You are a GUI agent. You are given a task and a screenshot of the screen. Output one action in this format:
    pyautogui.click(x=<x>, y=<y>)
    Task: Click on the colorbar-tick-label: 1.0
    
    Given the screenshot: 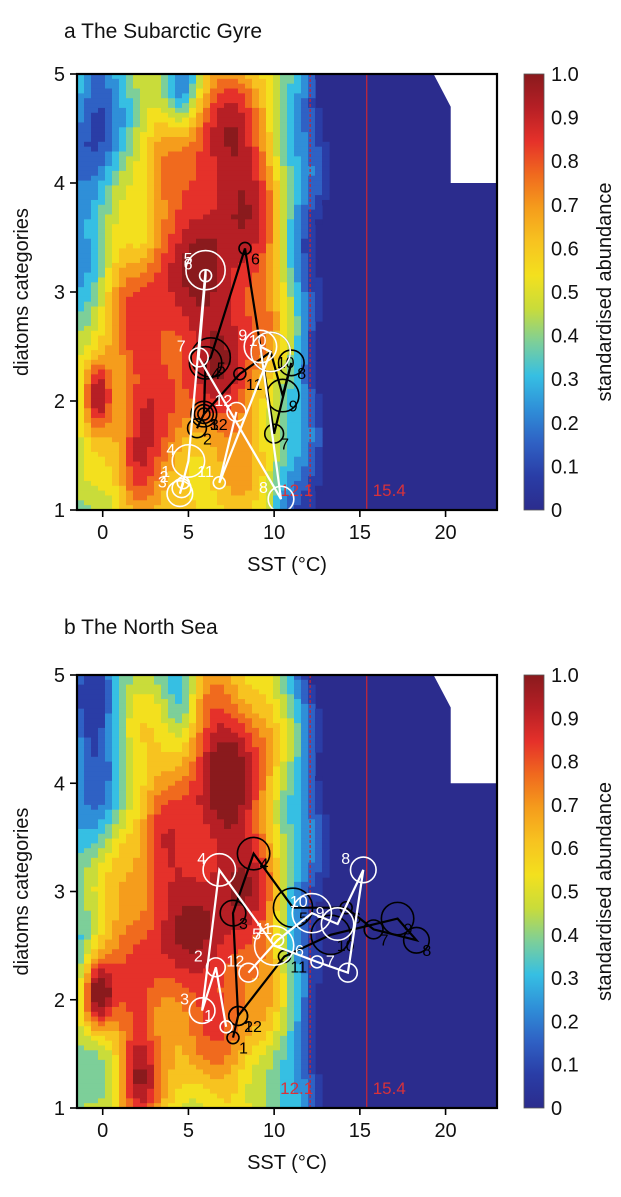 What is the action you would take?
    pyautogui.click(x=565, y=75)
    